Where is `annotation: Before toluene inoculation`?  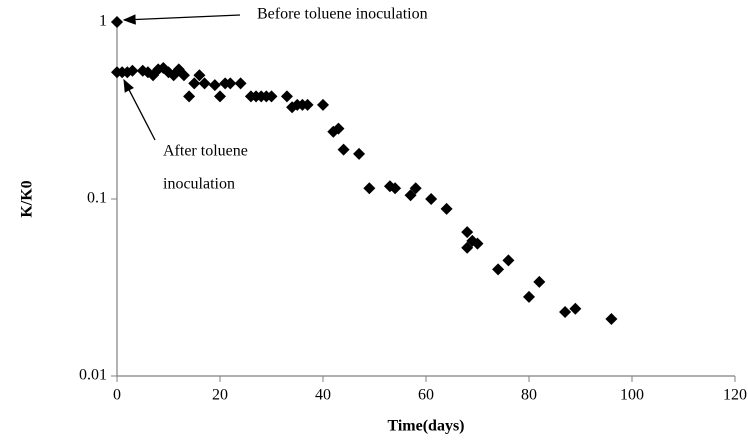
annotation: Before toluene inoculation is located at coordinates (342, 14).